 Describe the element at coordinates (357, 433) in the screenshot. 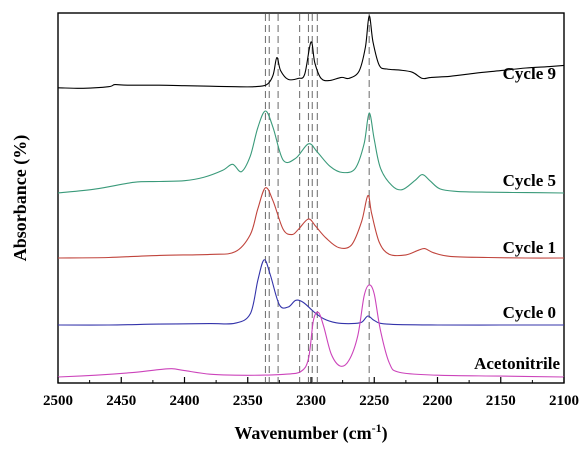

I see `x-axis-unit: (cm` at that location.